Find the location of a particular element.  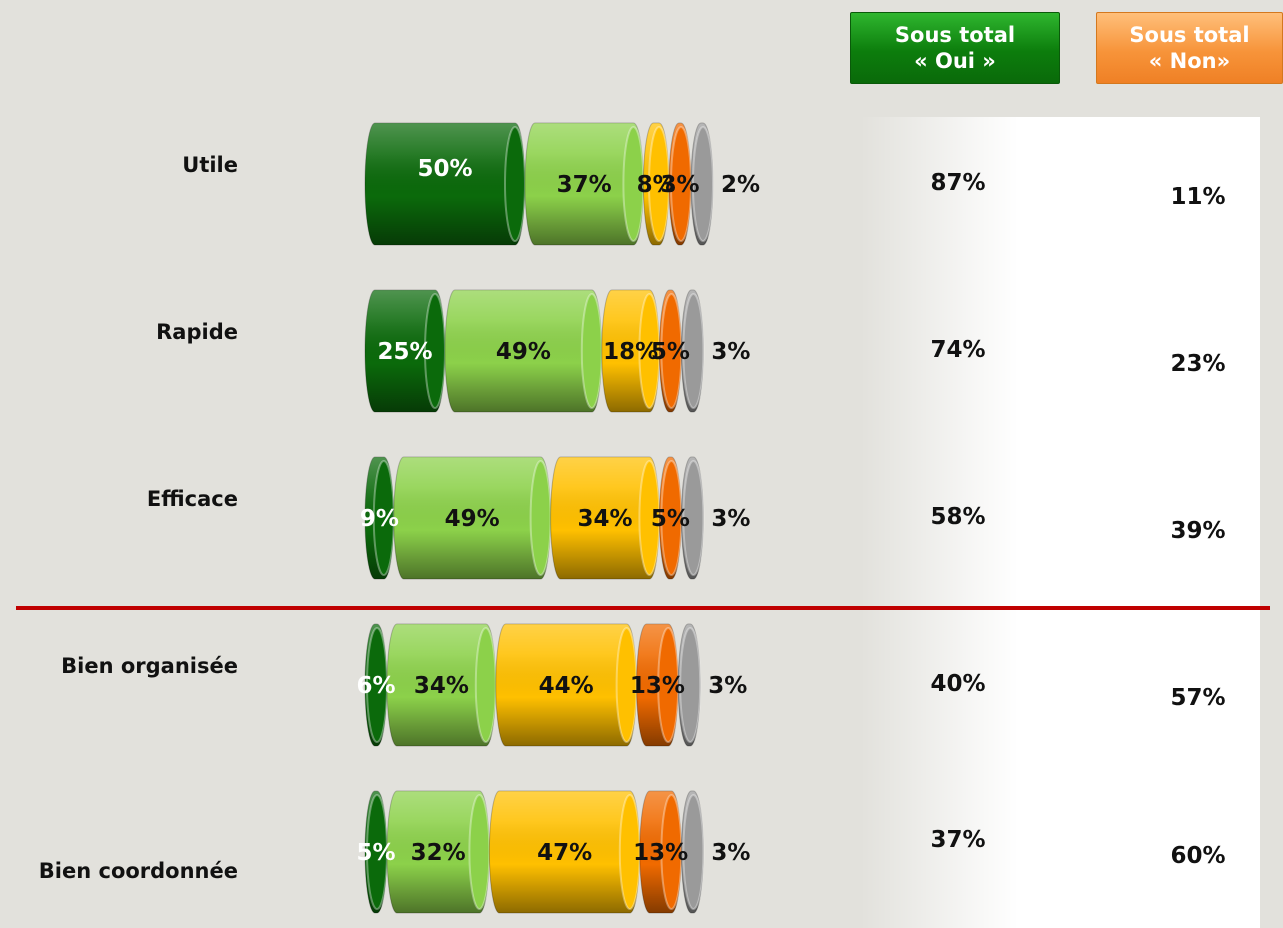

sous-total-non-line1: Sous total is located at coordinates (1189, 35).